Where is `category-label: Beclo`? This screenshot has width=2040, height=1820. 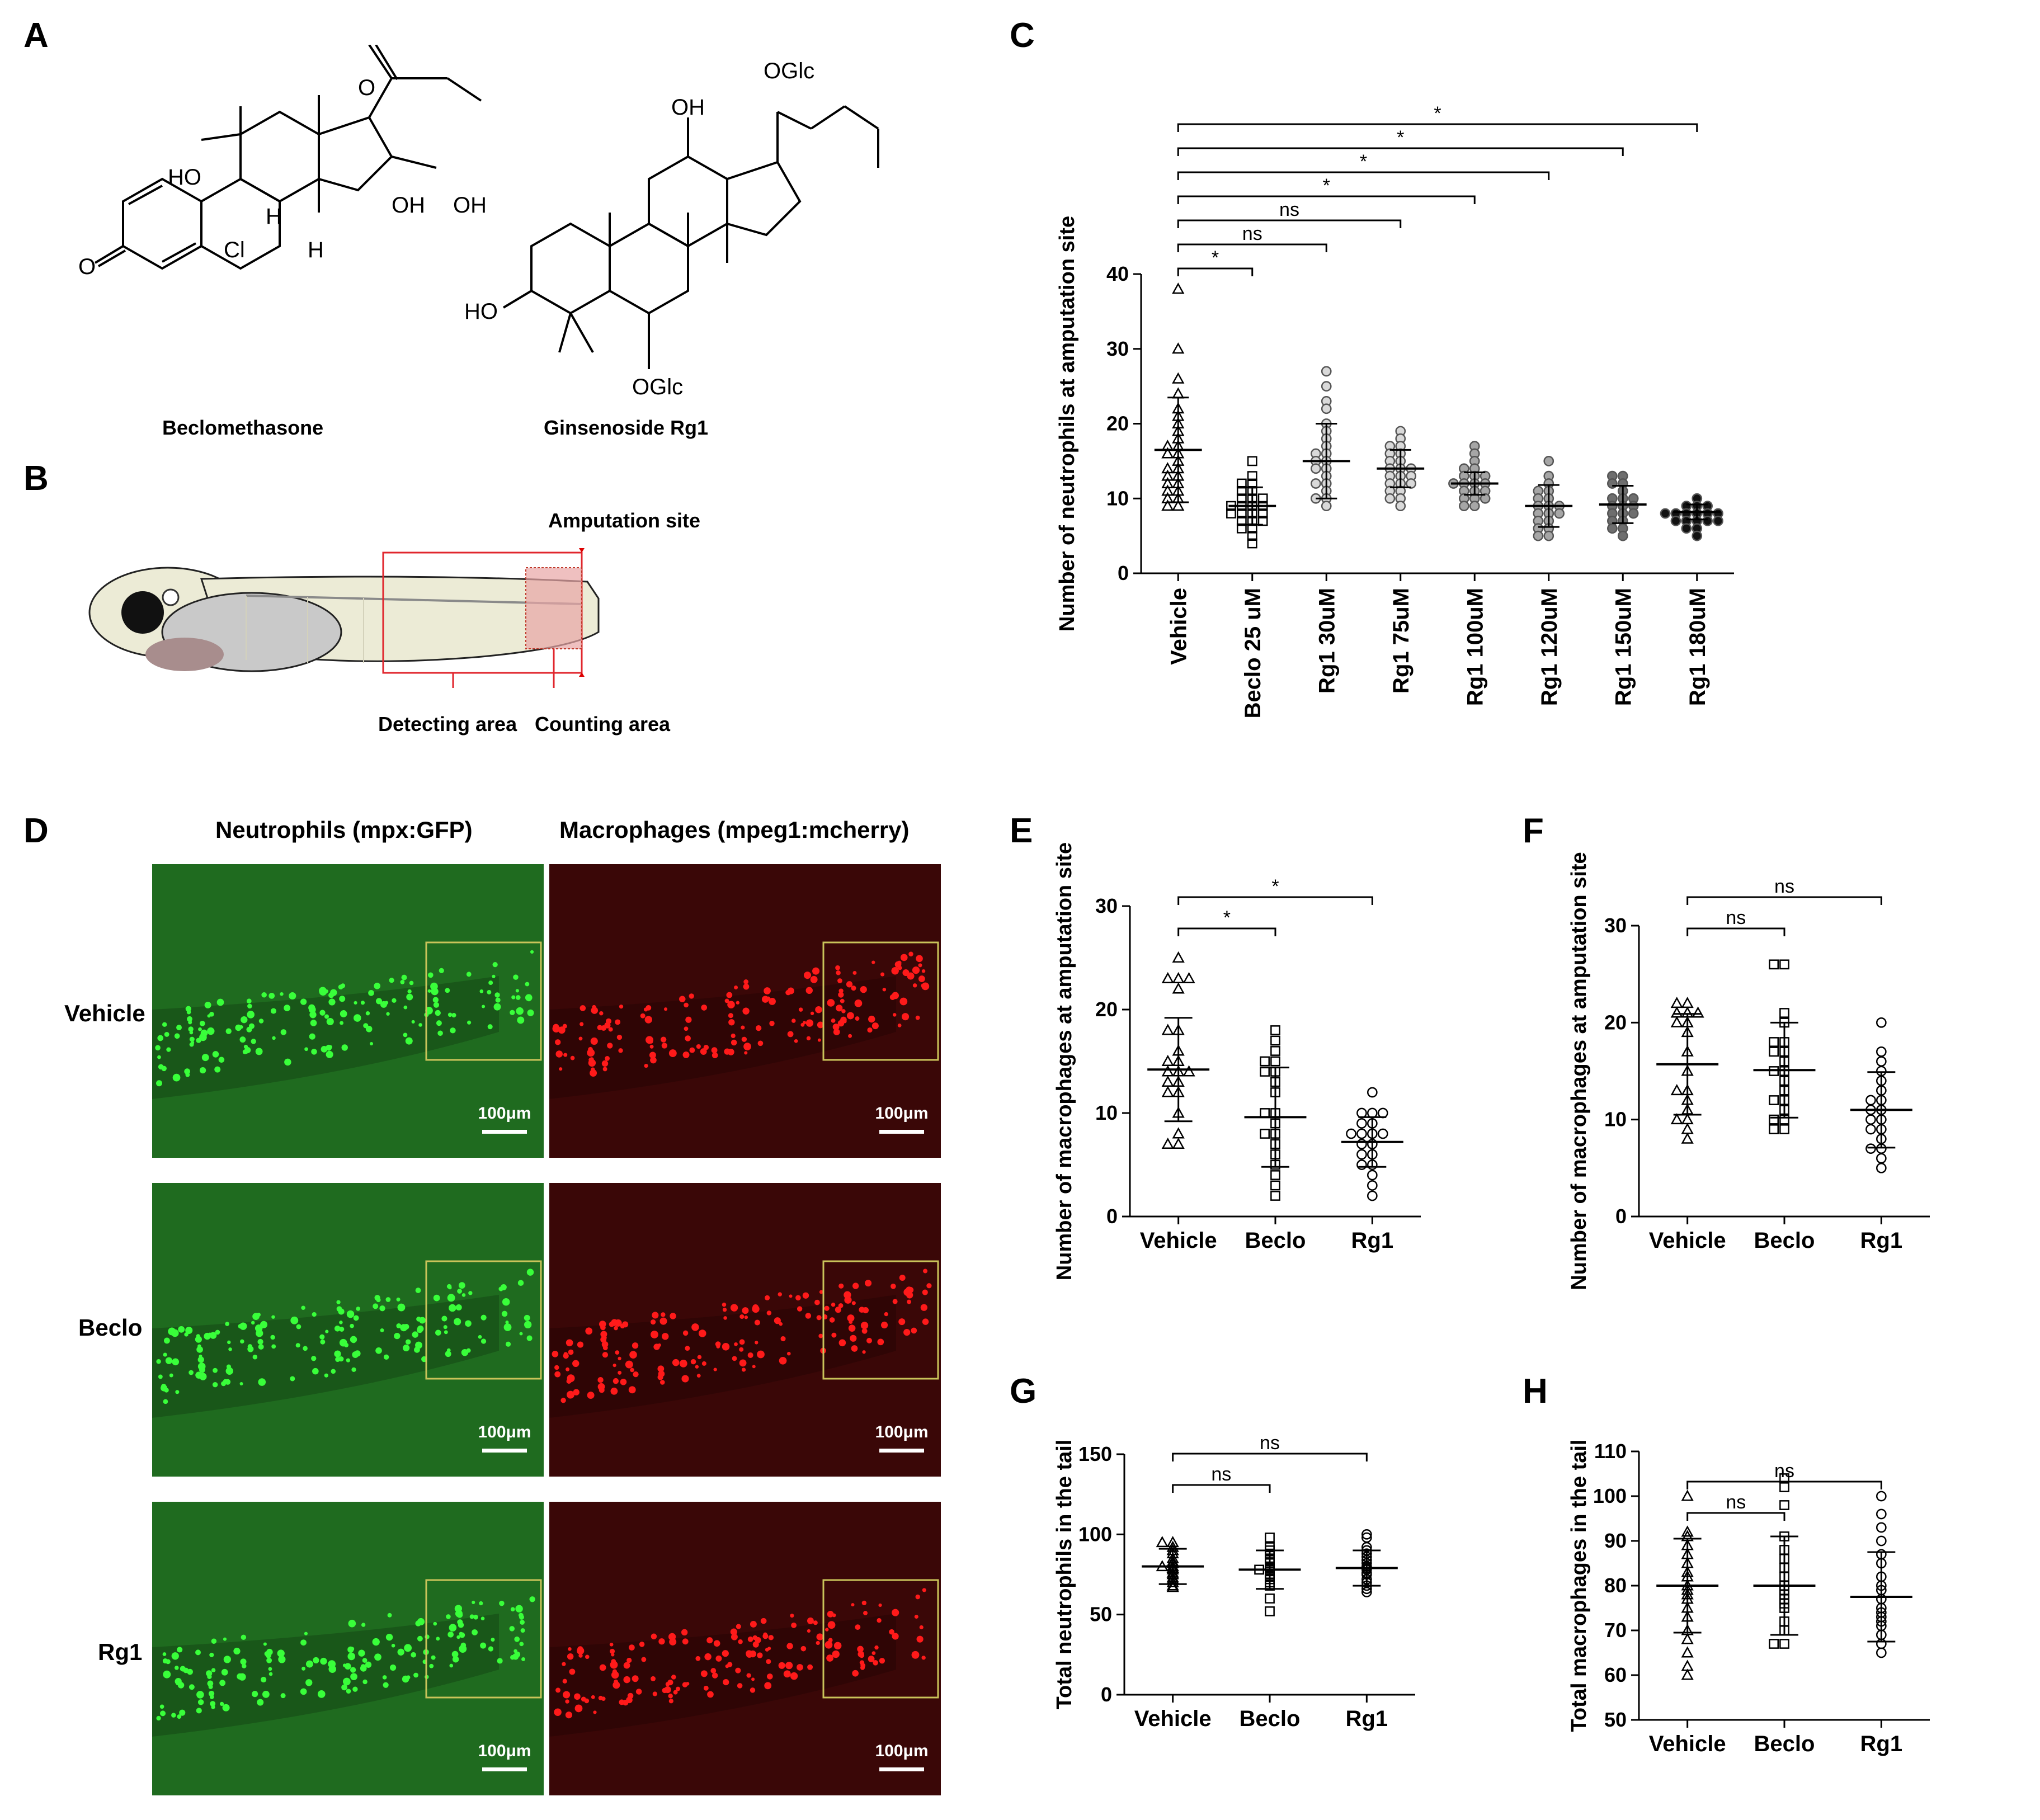 category-label: Beclo is located at coordinates (1784, 1240).